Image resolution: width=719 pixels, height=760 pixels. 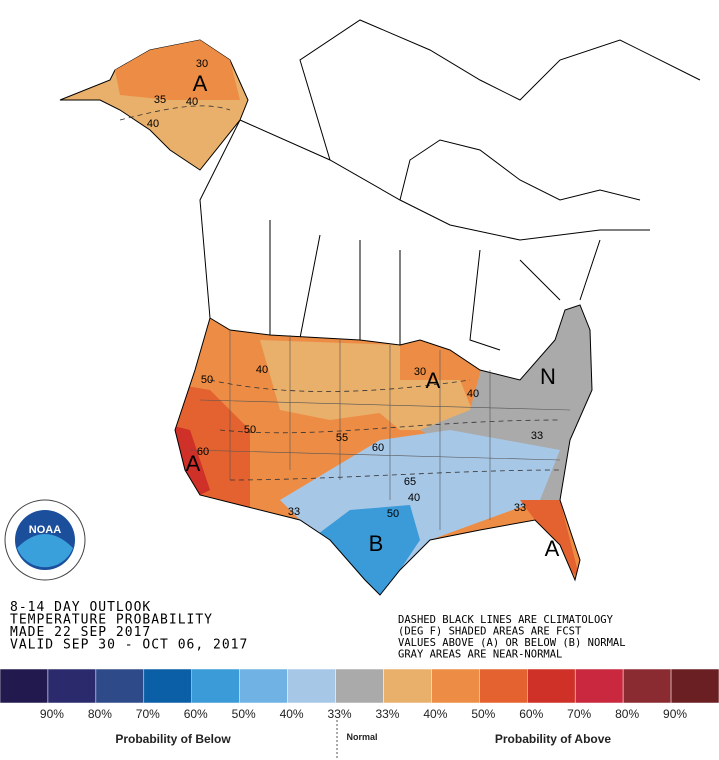 What do you see at coordinates (129, 645) in the screenshot?
I see `header-line: VALID SEP 30 - OCT 06, 2017` at bounding box center [129, 645].